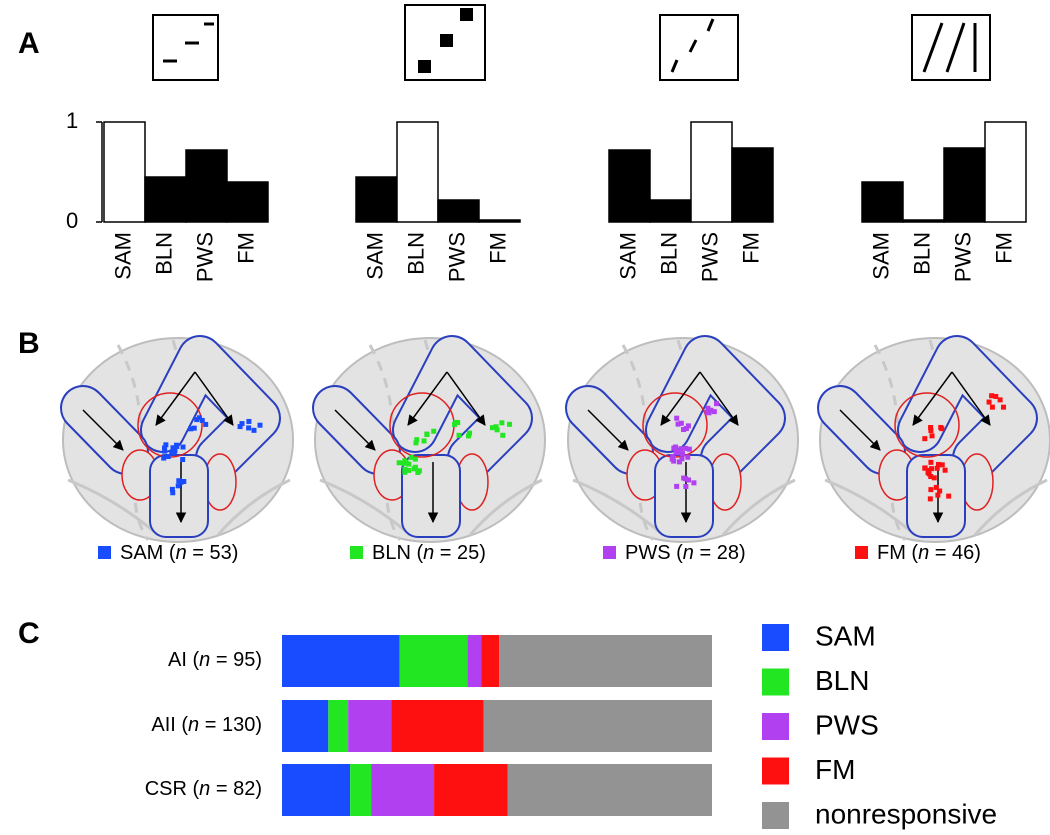 The image size is (1050, 835). I want to click on legend-label: SAM, so click(845, 635).